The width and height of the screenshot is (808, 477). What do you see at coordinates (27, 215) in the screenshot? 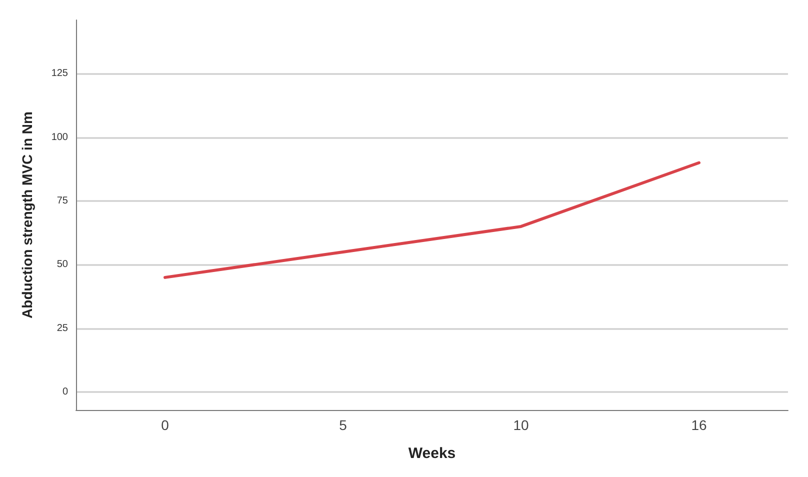
I see `y-axis-title: Abduction strength MVC in Nm` at bounding box center [27, 215].